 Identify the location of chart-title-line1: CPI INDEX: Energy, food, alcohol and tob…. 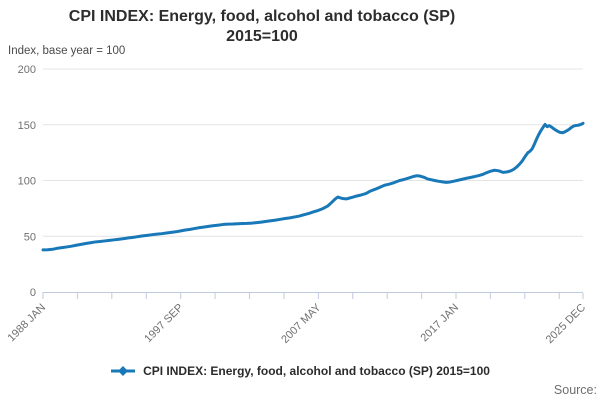
(262, 16).